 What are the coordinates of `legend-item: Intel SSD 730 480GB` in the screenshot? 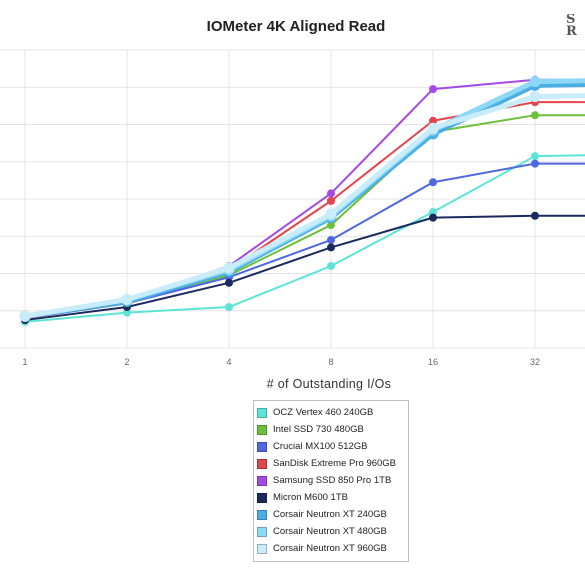 It's located at (332, 429).